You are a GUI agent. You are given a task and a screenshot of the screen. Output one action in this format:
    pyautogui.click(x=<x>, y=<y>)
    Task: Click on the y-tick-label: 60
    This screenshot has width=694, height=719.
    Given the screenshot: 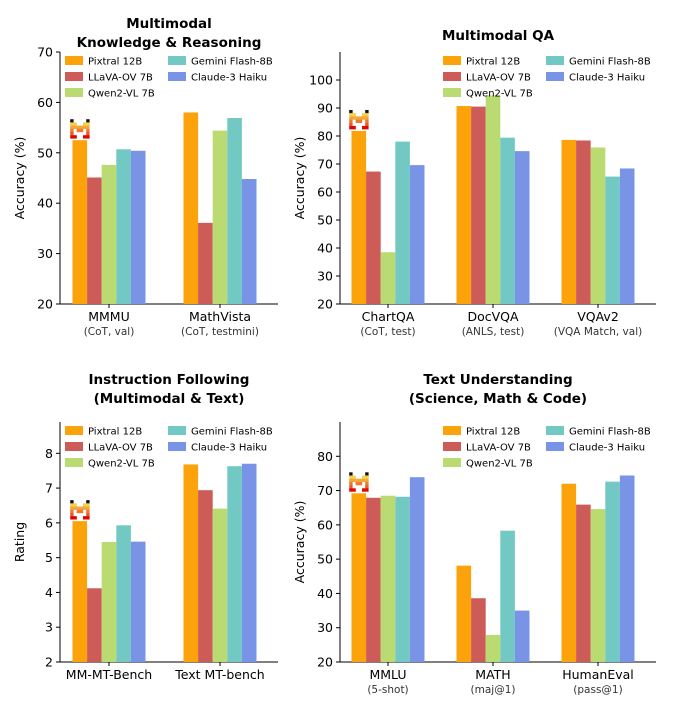 What is the action you would take?
    pyautogui.click(x=325, y=192)
    